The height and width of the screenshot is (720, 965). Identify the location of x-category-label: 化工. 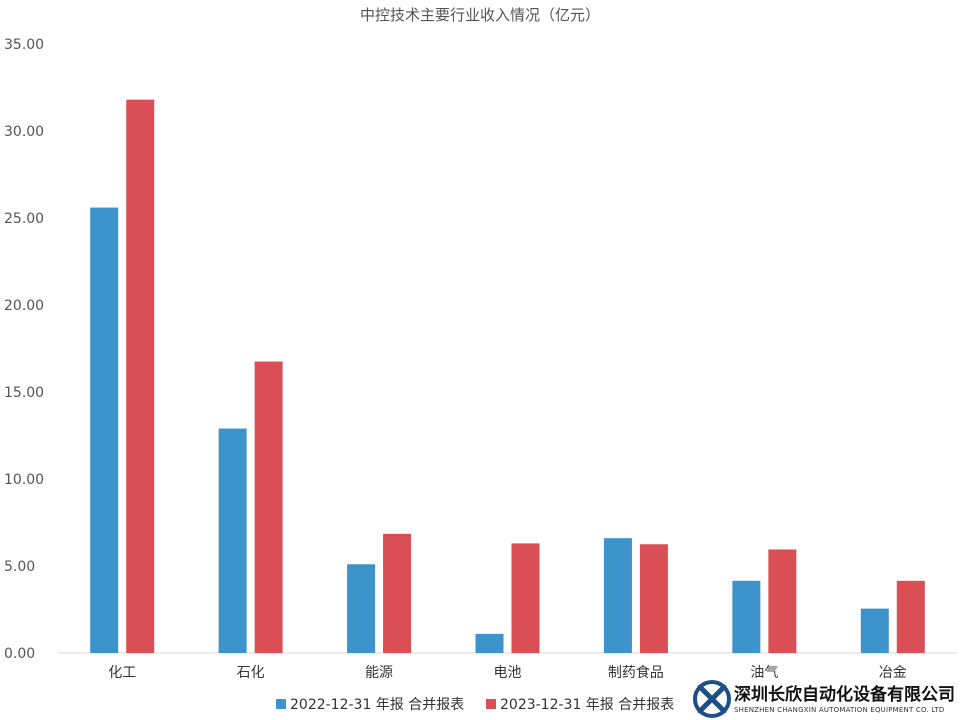
(122, 673).